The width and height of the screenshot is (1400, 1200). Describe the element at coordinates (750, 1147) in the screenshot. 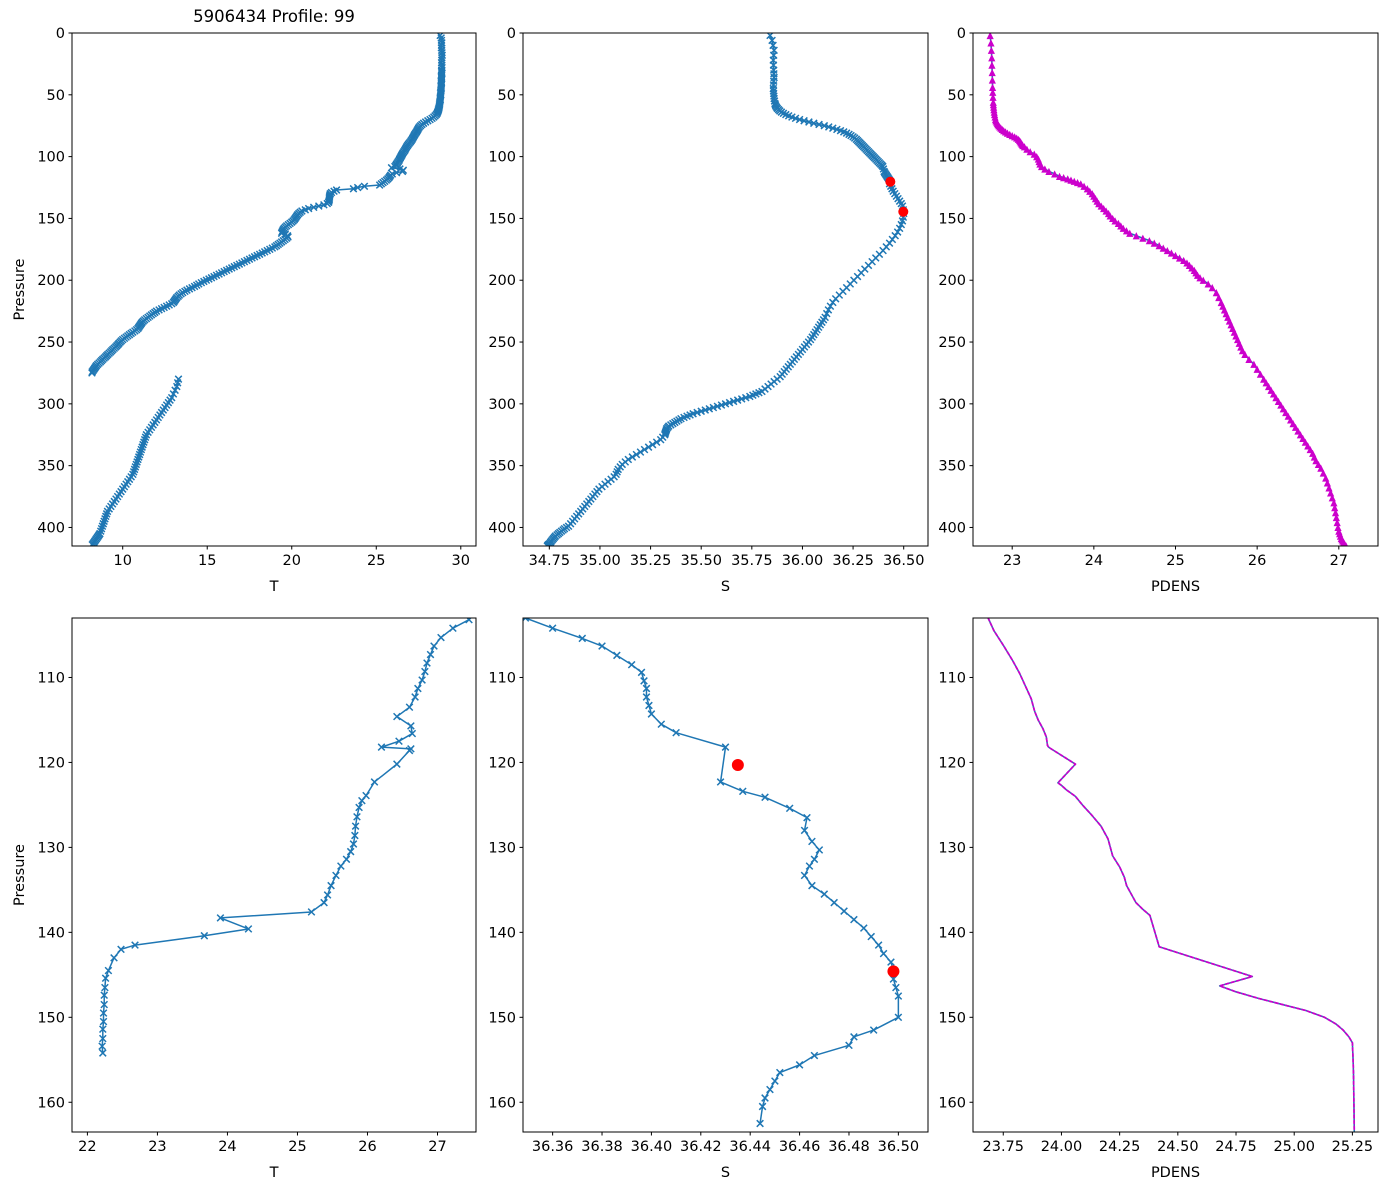

I see `x-tick-label: 36.44` at that location.